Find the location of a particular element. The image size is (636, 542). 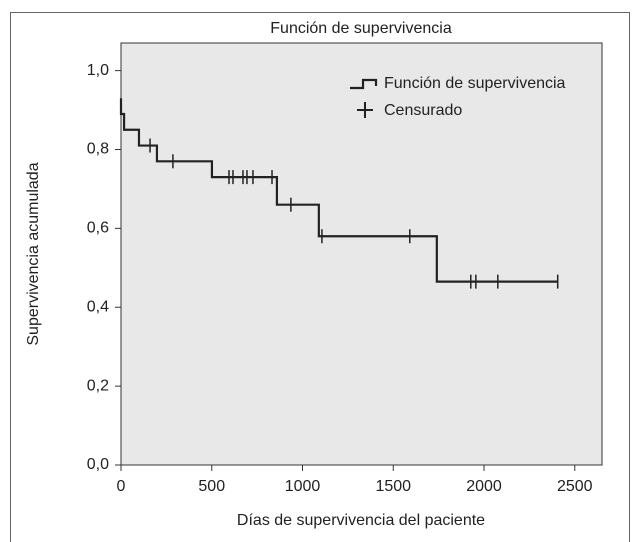

x-axis-title: Días de supervivencia del paciente is located at coordinates (361, 520).